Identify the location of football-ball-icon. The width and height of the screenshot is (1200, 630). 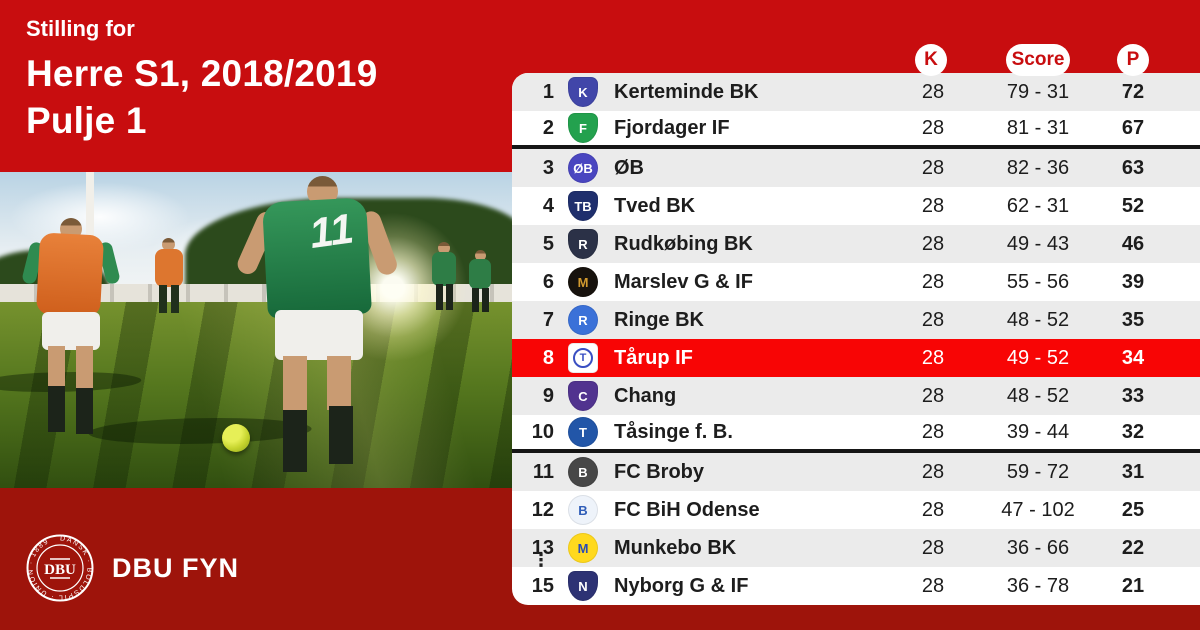
(236, 438).